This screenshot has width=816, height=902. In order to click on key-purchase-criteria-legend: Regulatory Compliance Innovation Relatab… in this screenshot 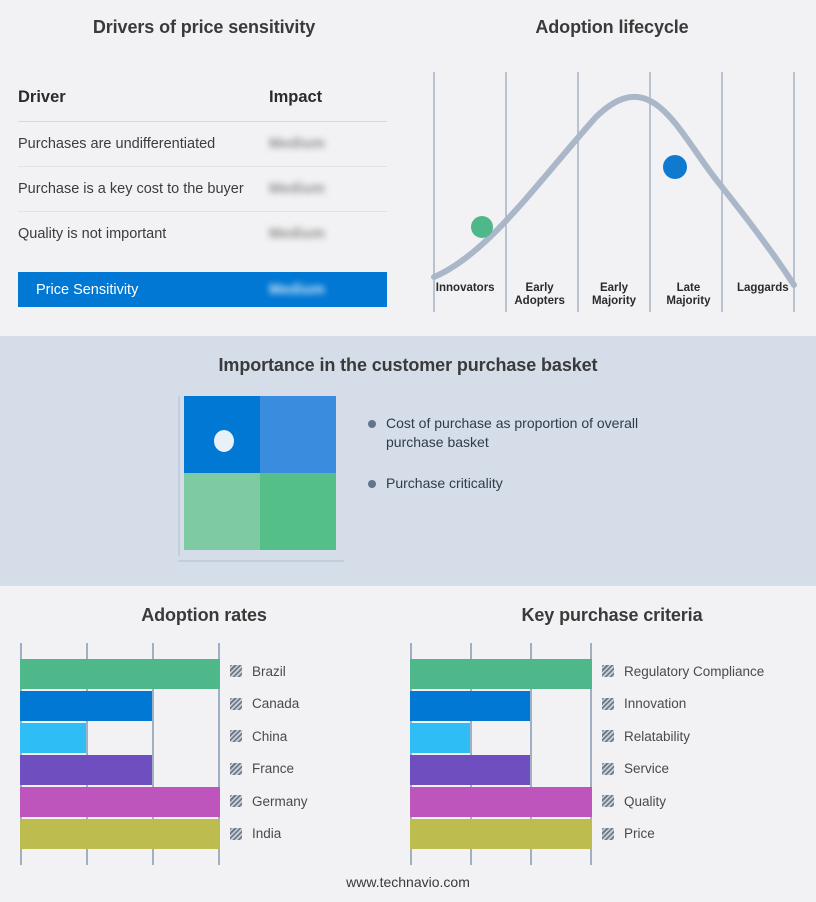, I will do `click(707, 752)`.